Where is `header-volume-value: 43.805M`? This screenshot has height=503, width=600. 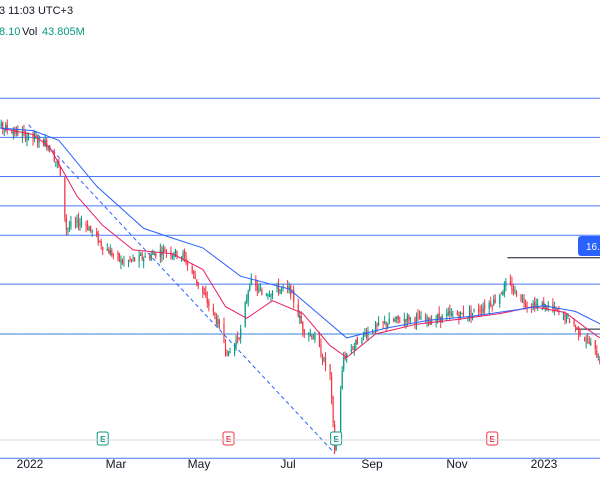 header-volume-value: 43.805M is located at coordinates (63, 32).